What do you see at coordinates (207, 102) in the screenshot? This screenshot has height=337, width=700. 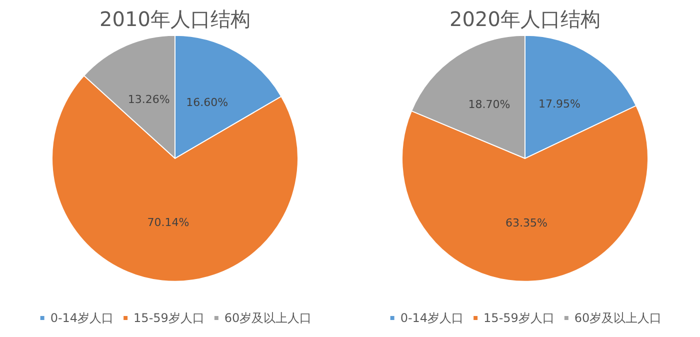 I see `data-label: 16.60%` at bounding box center [207, 102].